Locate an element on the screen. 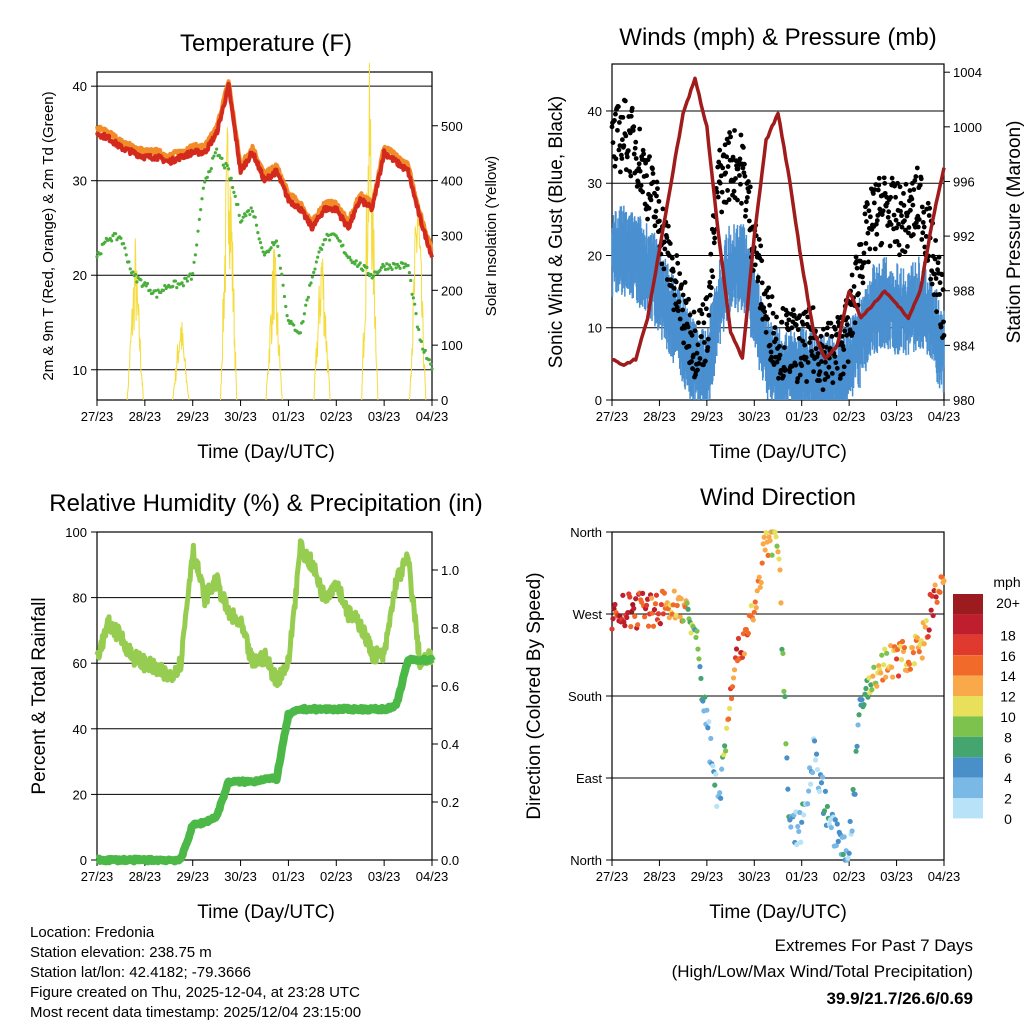  humidity-y-tick-label: 20 is located at coordinates (80, 794).